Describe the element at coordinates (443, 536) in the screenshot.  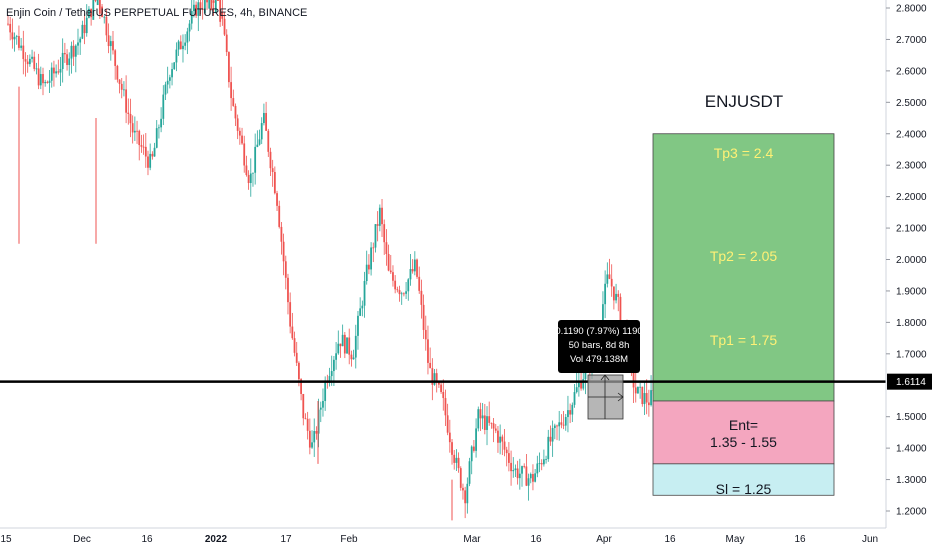
I see `time-axis: 15 Dec 16 2022 17 Feb Mar 16 Apr 16 May 16 Jun` at that location.